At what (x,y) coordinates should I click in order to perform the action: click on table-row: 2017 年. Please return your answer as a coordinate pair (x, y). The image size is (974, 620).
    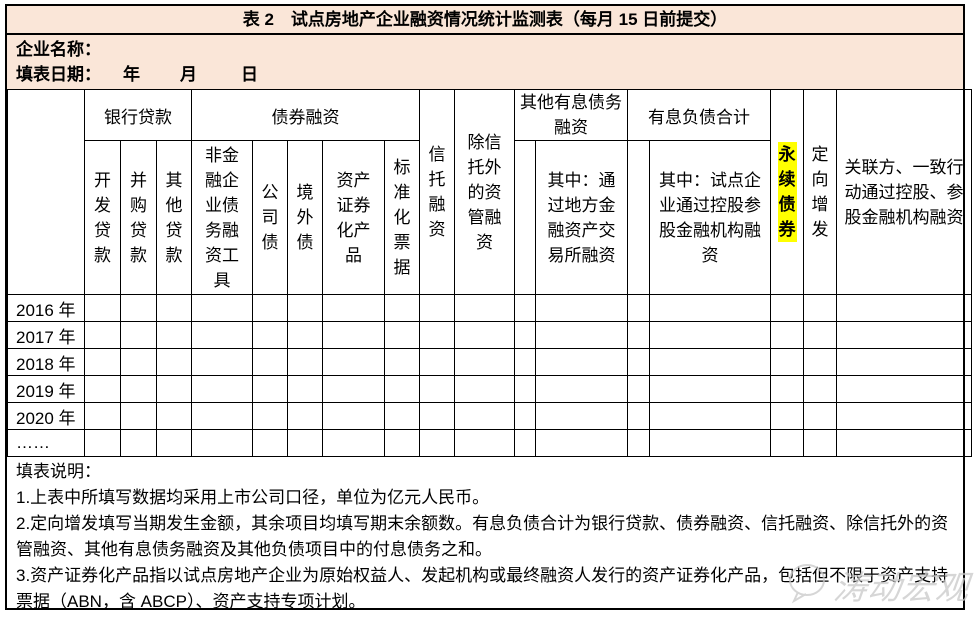
    Looking at the image, I should click on (490, 335).